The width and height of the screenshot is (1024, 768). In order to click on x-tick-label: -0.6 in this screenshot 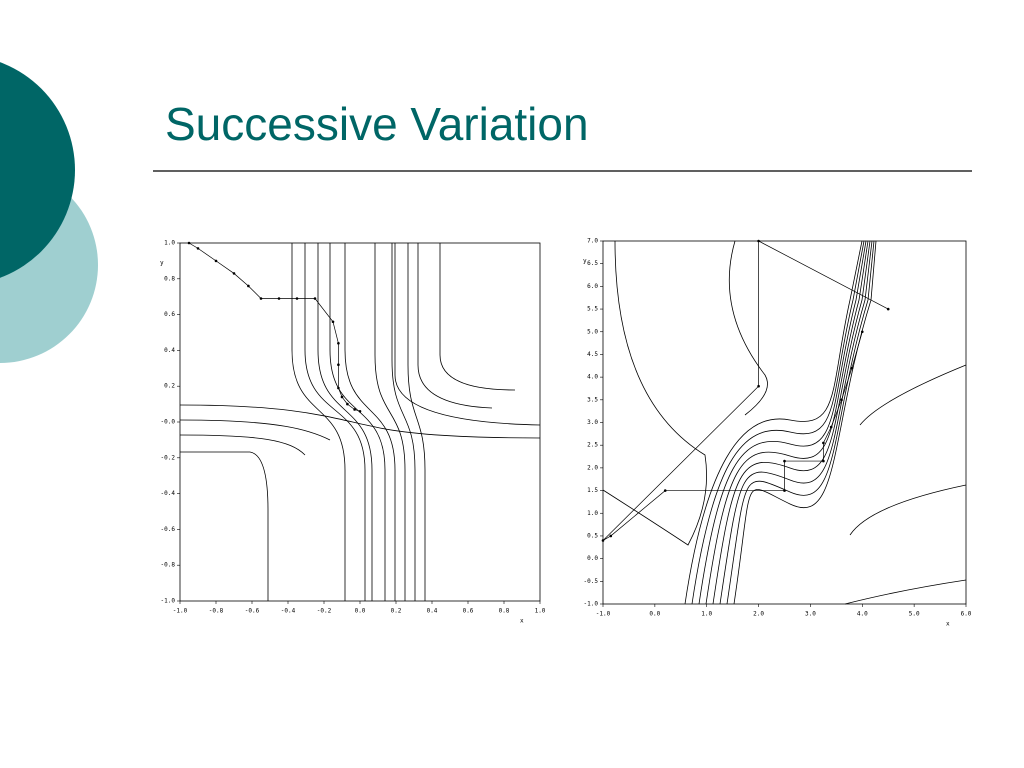, I will do `click(252, 611)`.